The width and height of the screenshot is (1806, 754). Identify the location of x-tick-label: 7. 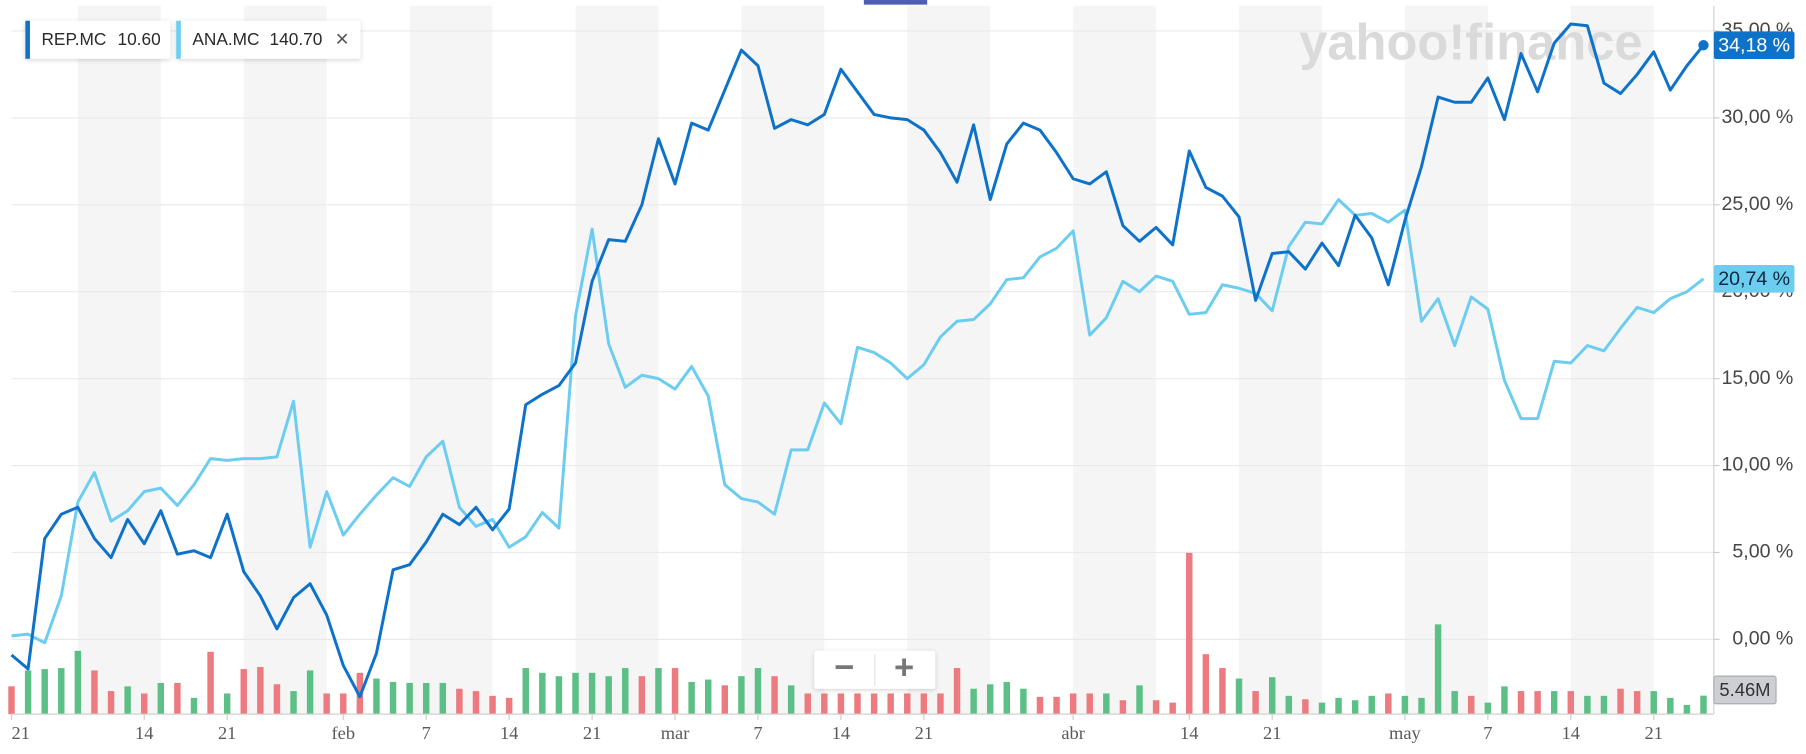
(1487, 733).